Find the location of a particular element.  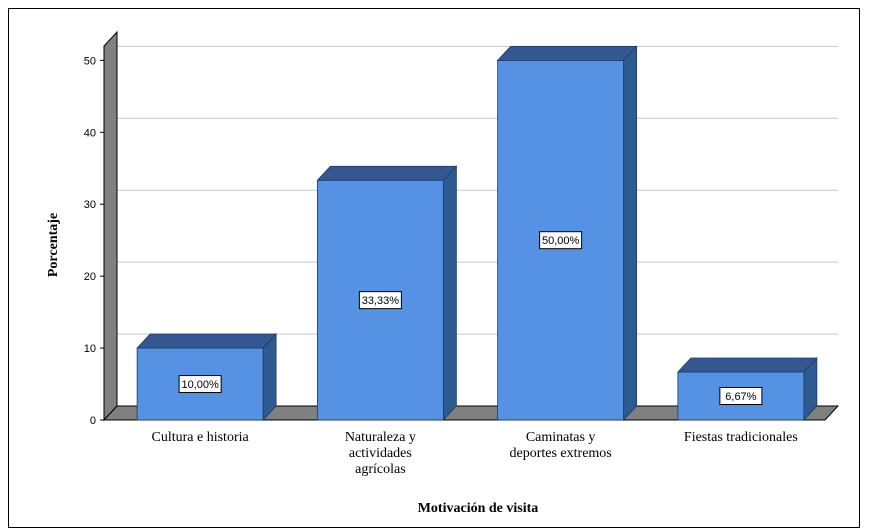

y-tick-label: 30 is located at coordinates (90, 205).